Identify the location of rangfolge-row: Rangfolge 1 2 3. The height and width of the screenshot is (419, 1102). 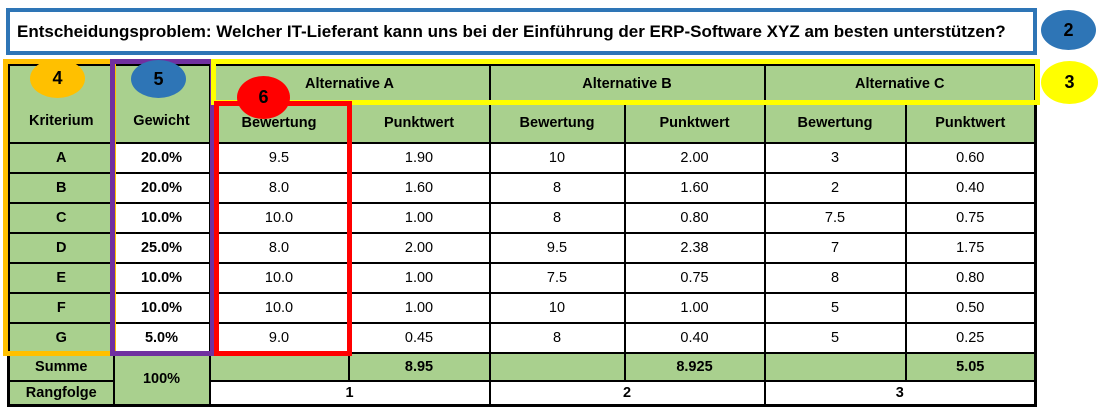
(522, 393).